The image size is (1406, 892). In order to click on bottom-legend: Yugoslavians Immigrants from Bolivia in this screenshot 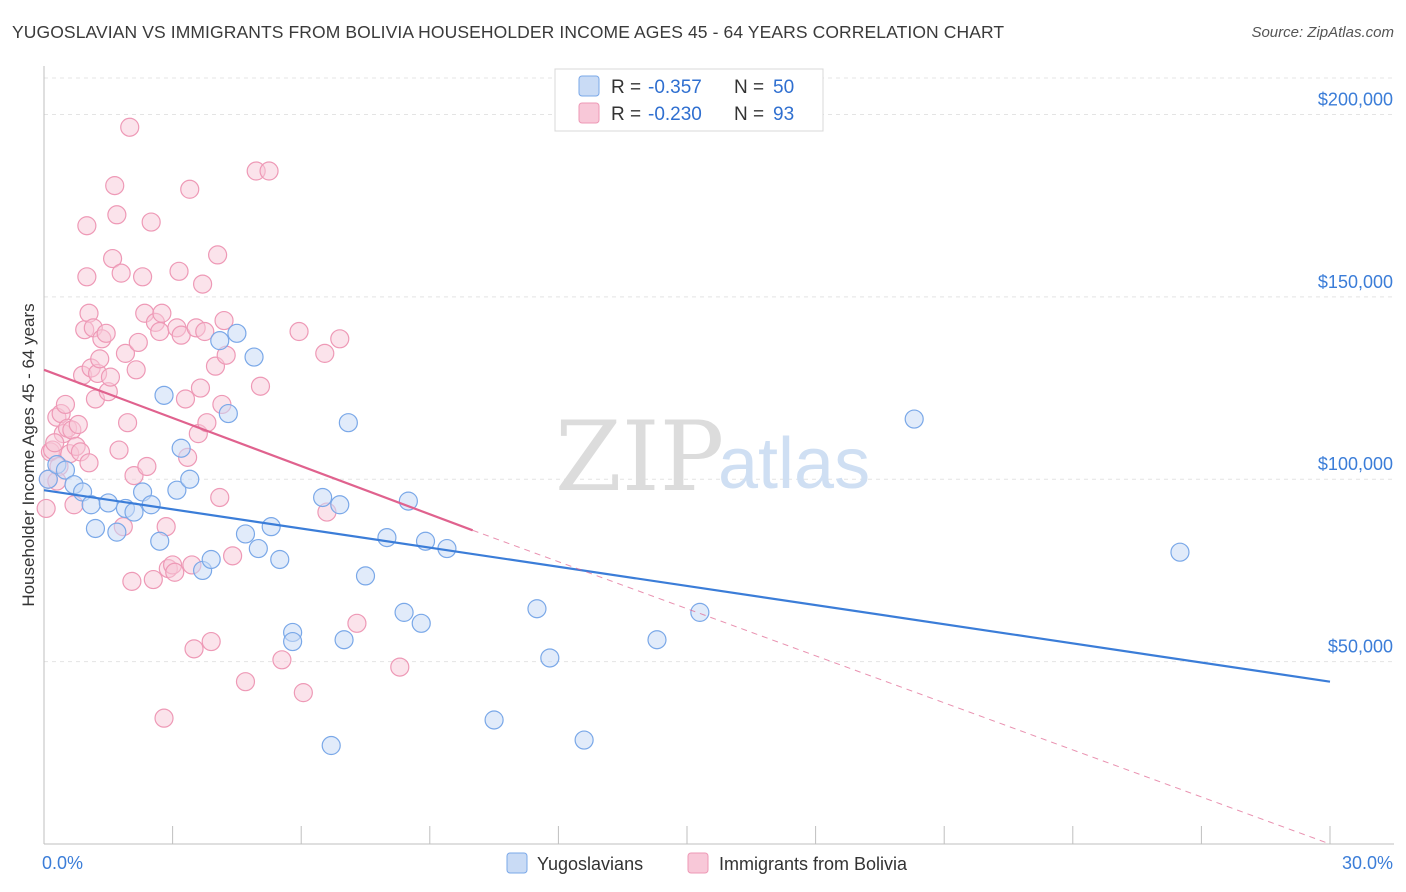, I will do `click(707, 863)`.